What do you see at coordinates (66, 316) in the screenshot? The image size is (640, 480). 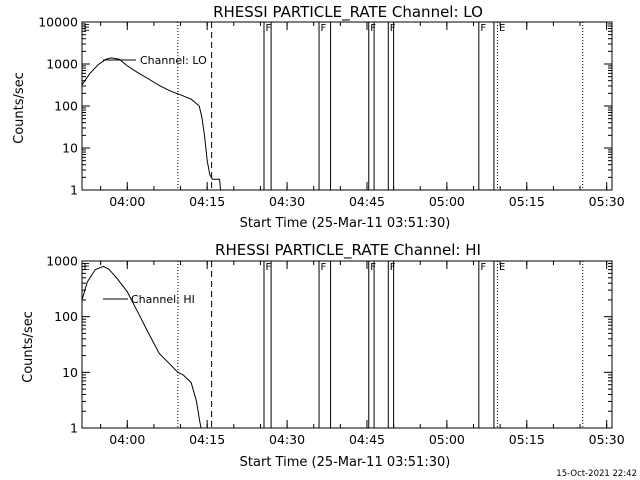 I see `y-tick-label-hi: 100` at bounding box center [66, 316].